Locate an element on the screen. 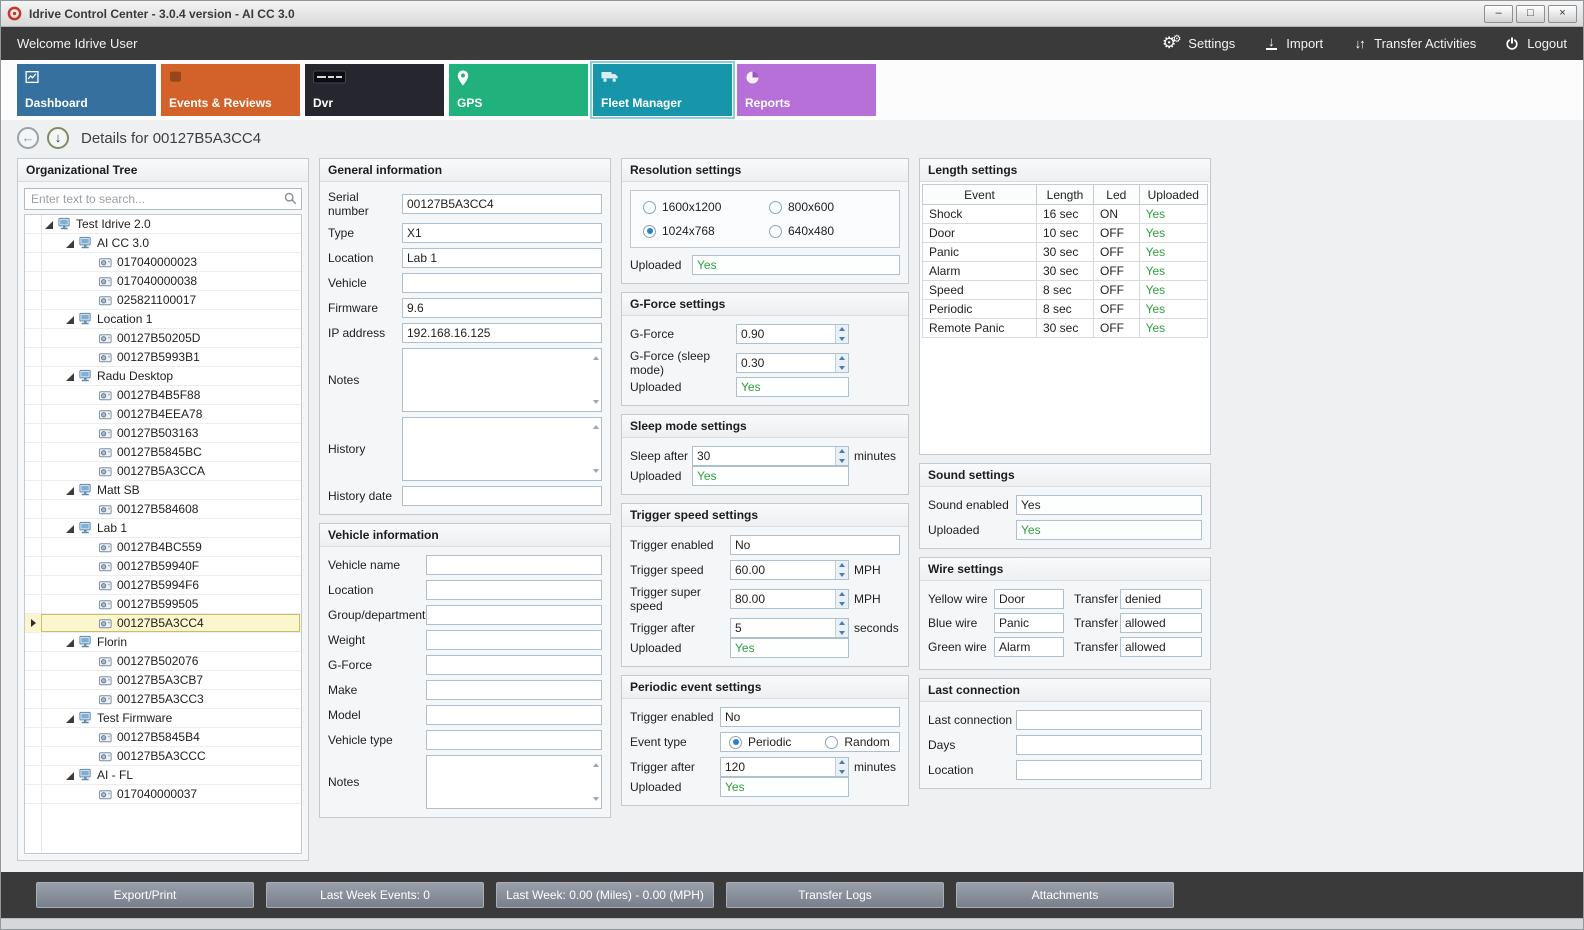 The height and width of the screenshot is (930, 1584). periodic-trigger-enabled-field is located at coordinates (810, 717).